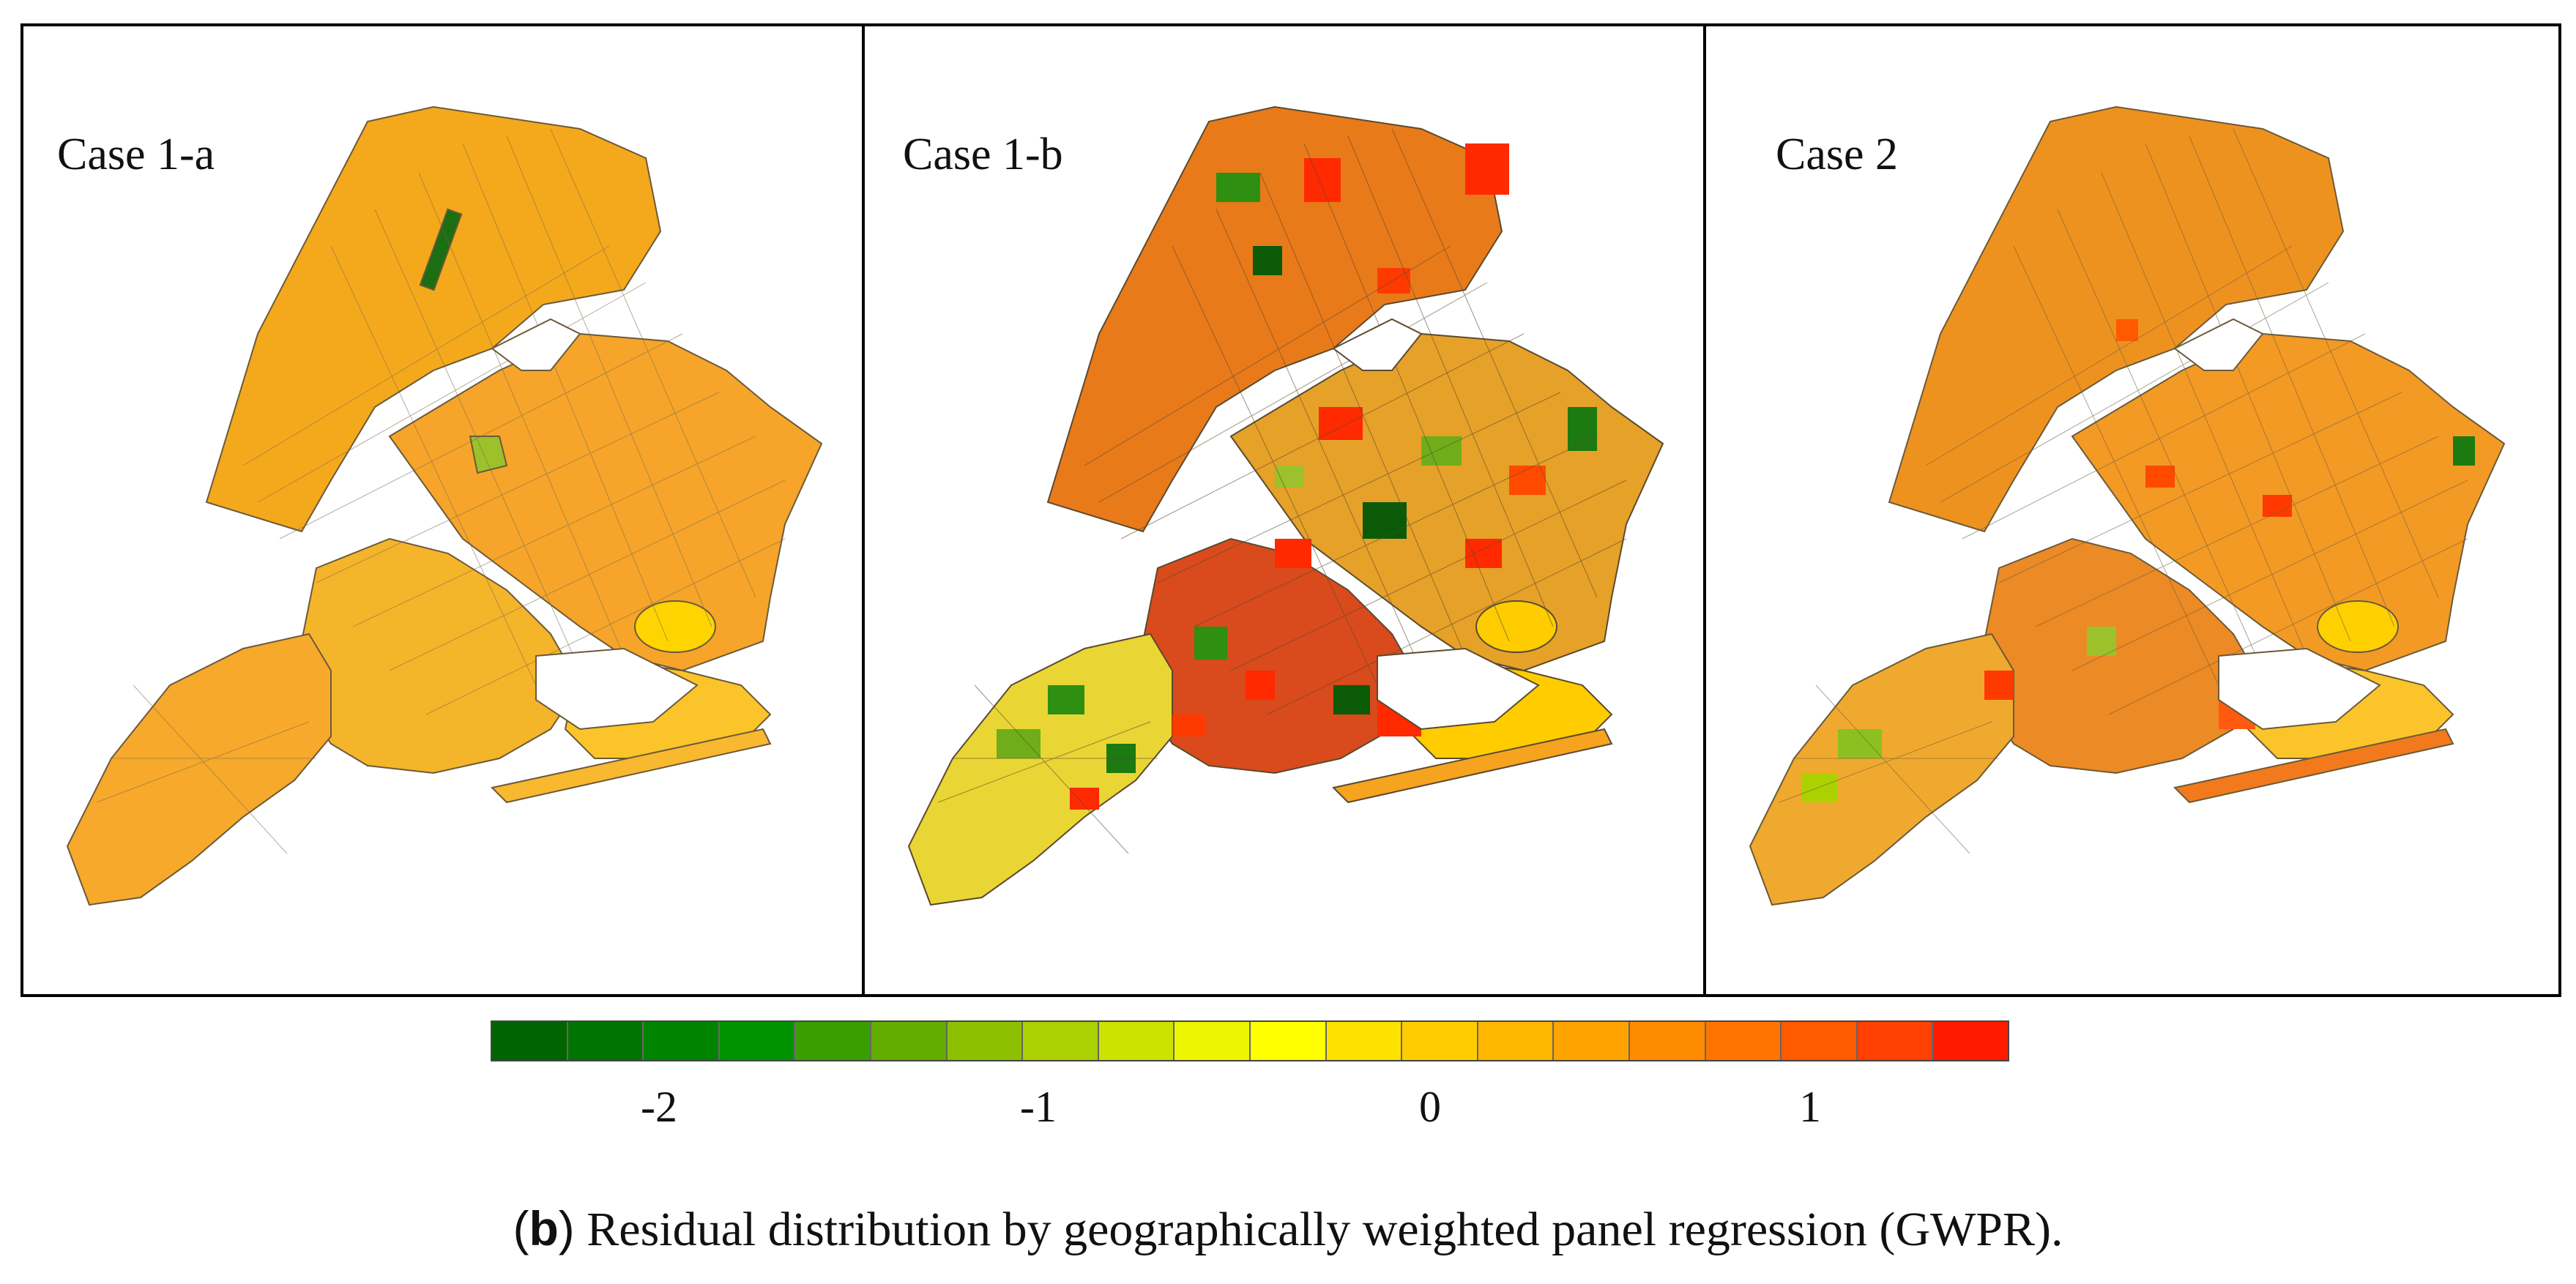 The image size is (2576, 1284). Describe the element at coordinates (1430, 1107) in the screenshot. I see `legend-tick-0: 0` at that location.